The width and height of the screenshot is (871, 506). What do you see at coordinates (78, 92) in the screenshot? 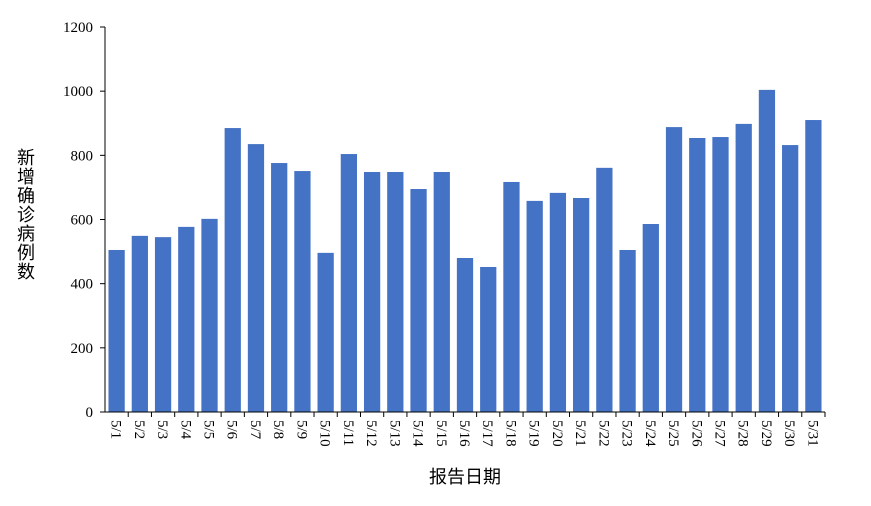
I see `y-tick-label: 1000` at bounding box center [78, 92].